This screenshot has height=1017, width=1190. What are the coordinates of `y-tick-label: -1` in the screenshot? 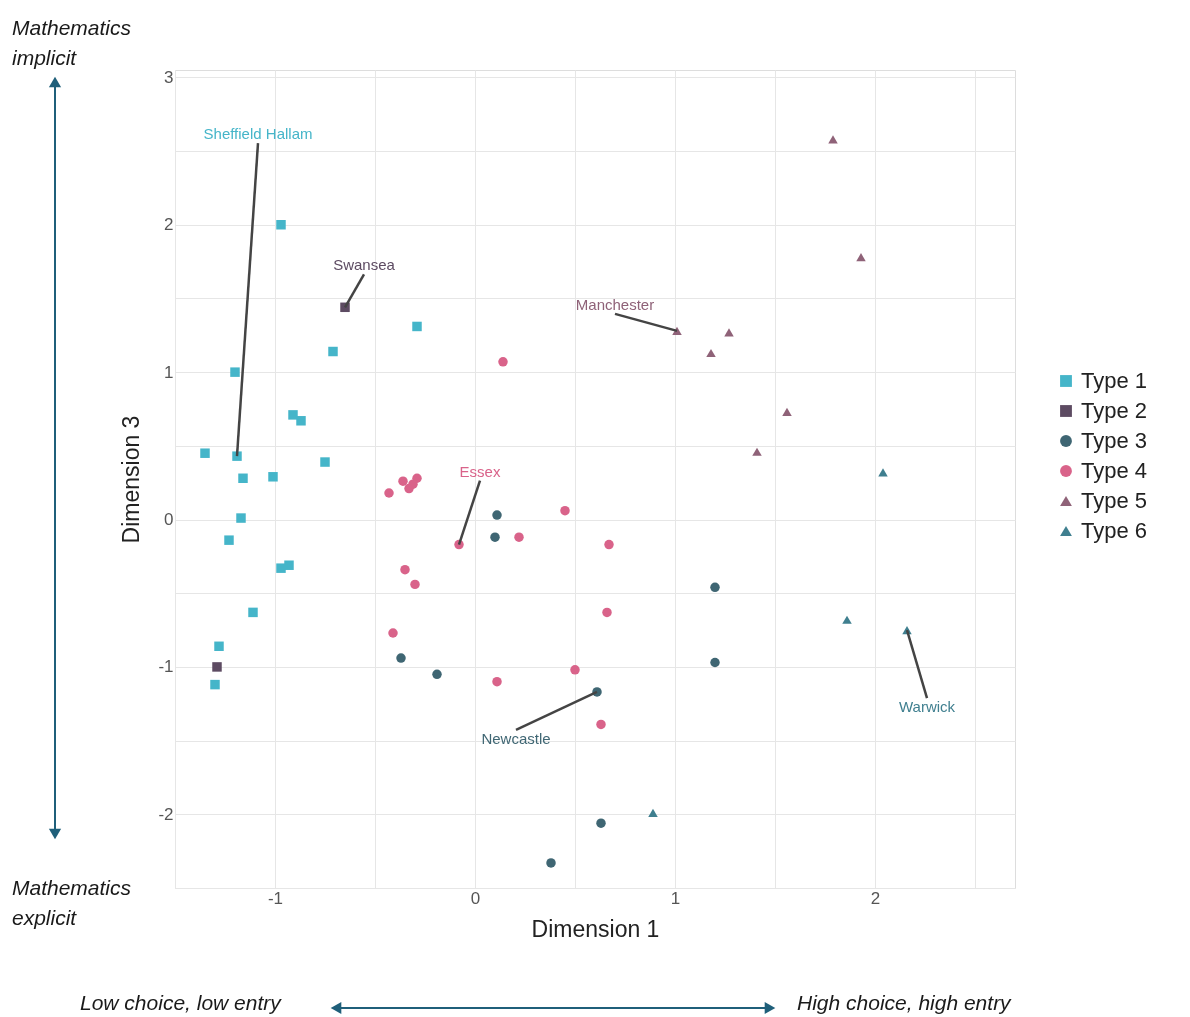 It's located at (166, 667).